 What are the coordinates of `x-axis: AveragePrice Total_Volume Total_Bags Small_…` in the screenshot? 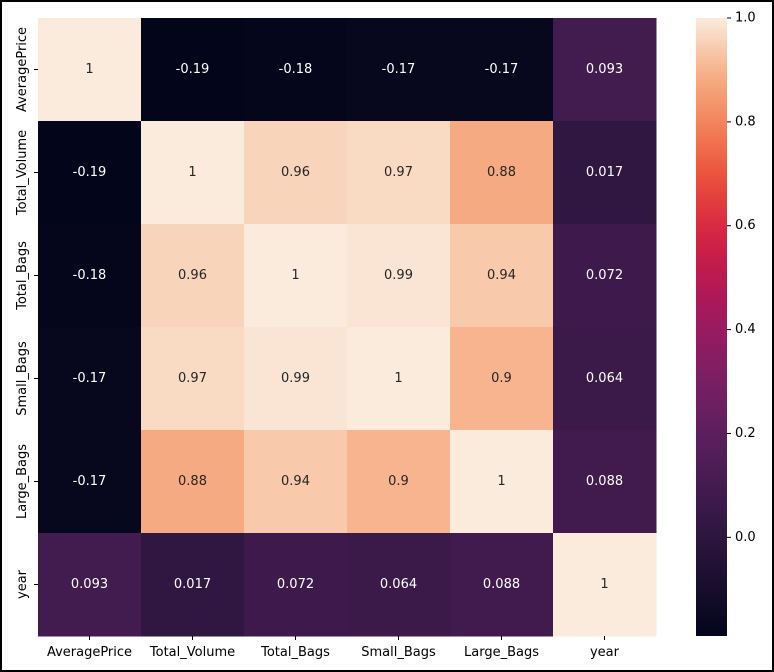 It's located at (333, 648).